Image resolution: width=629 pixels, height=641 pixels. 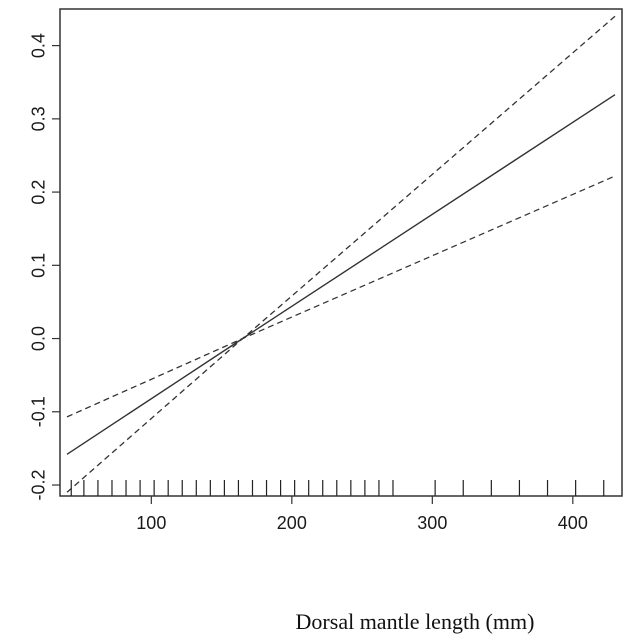 I want to click on x-tick-label: 200, so click(x=292, y=523).